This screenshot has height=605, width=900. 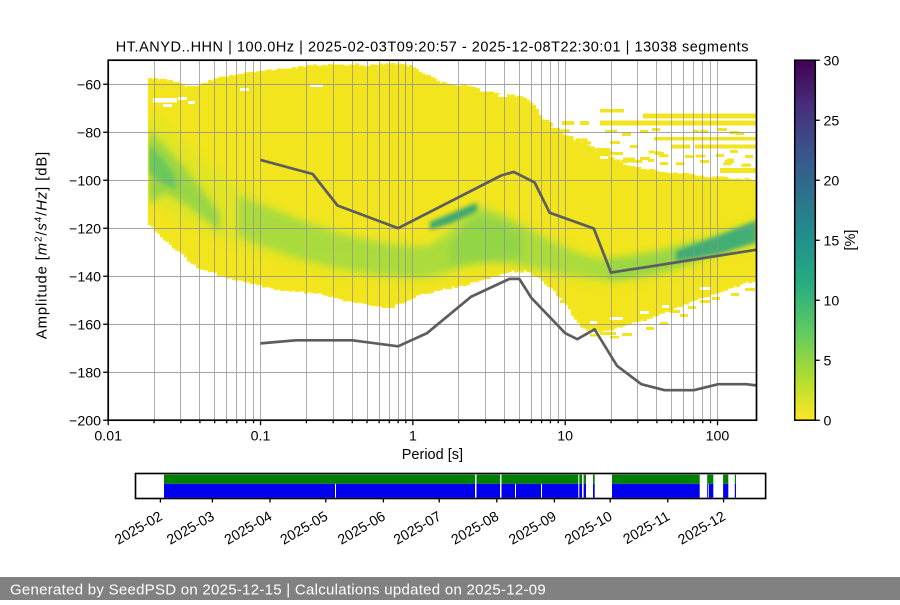 What do you see at coordinates (108, 437) in the screenshot?
I see `svg-text: 0.01` at bounding box center [108, 437].